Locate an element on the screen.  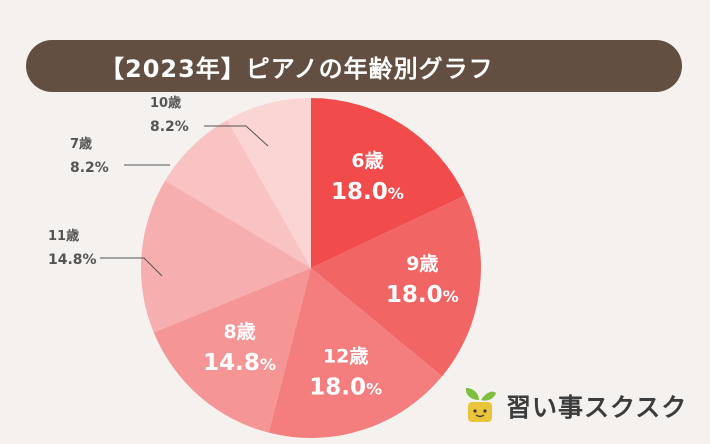
slice-3-wedge is located at coordinates (232, 350).